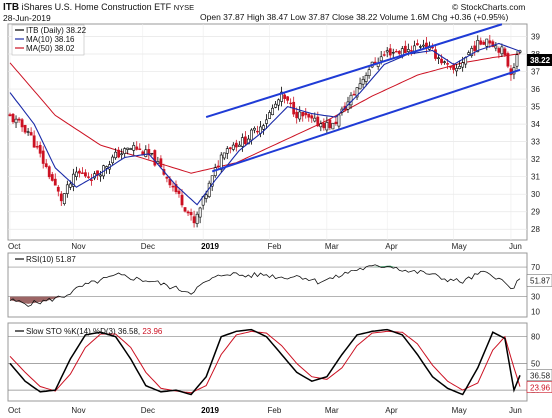  Describe the element at coordinates (367, 17) in the screenshot. I see `close-value: 38.22` at that location.